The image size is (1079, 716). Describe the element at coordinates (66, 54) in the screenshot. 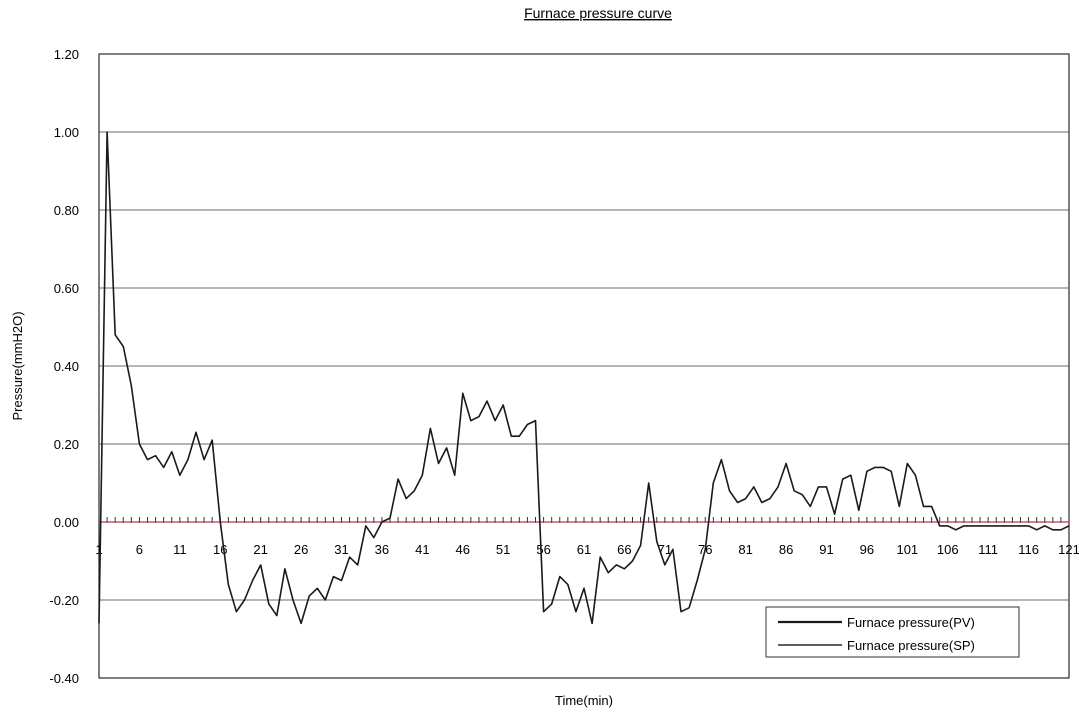

I see `y-tick-label: 1.20` at that location.